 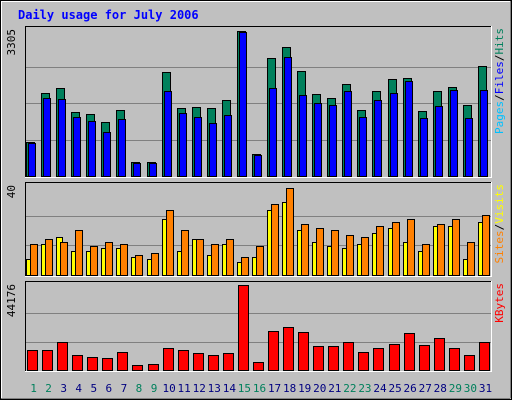 I want to click on legend: Sites/Visits, so click(x=499, y=224).